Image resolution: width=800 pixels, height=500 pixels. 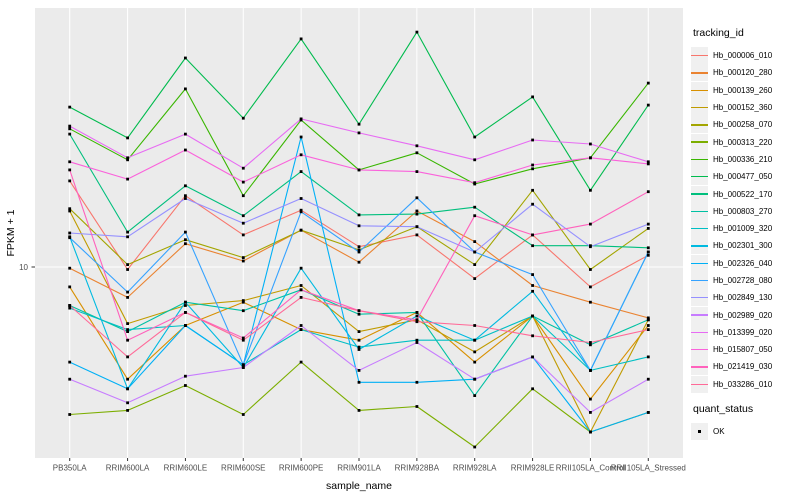 What do you see at coordinates (745, 280) in the screenshot?
I see `legend-item-Hb_002728_080: Hb_002728_080` at bounding box center [745, 280].